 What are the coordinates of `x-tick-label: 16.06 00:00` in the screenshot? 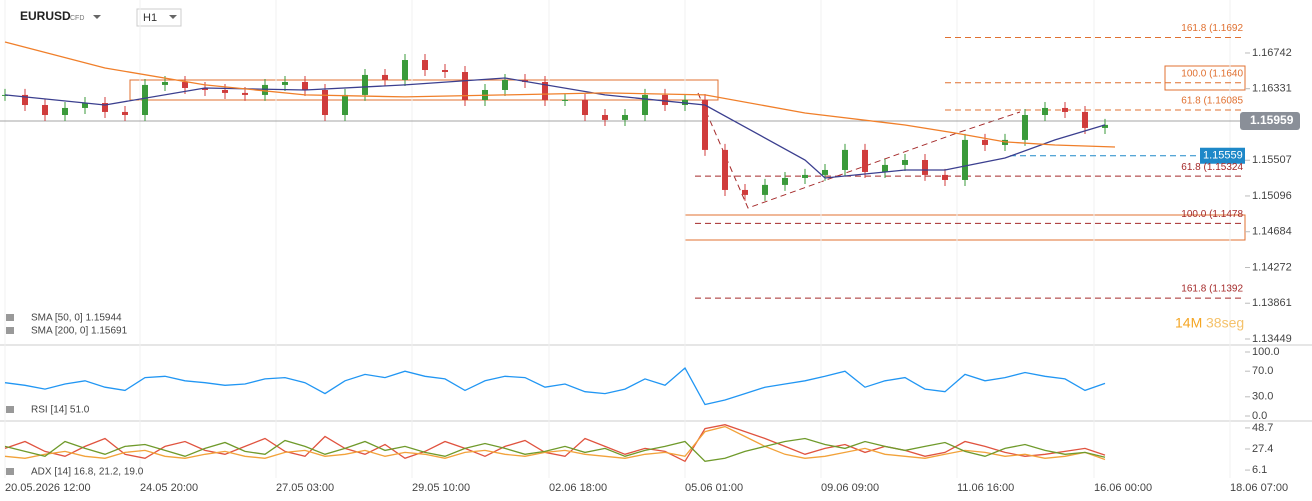 It's located at (1123, 488).